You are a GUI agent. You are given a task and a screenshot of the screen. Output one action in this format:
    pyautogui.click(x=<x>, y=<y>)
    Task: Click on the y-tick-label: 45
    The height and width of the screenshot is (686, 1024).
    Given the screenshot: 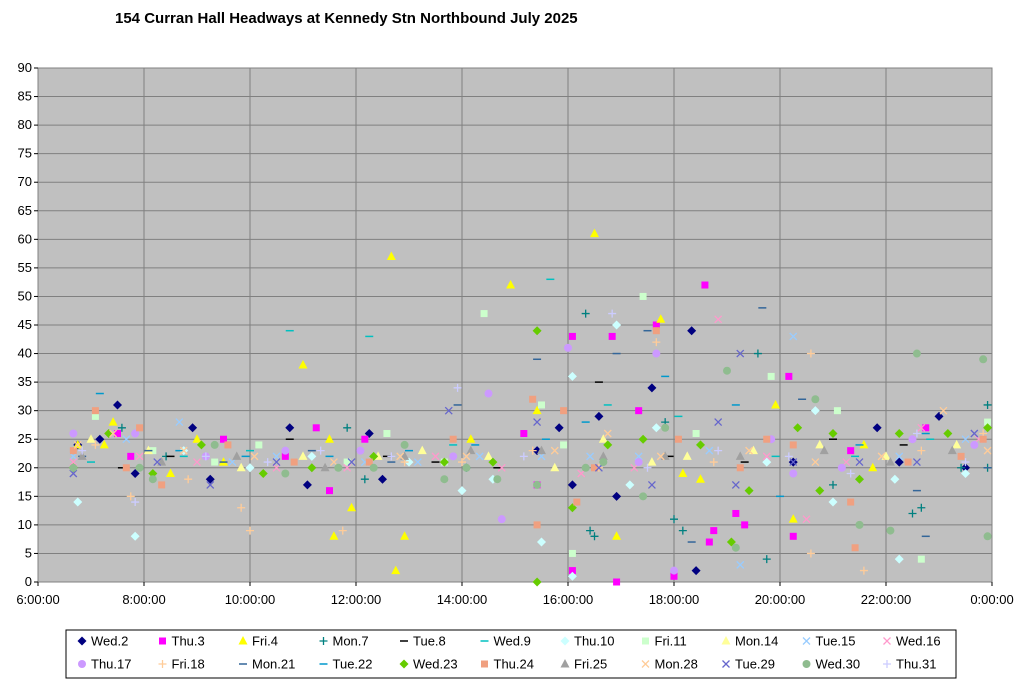 What is the action you would take?
    pyautogui.click(x=25, y=324)
    